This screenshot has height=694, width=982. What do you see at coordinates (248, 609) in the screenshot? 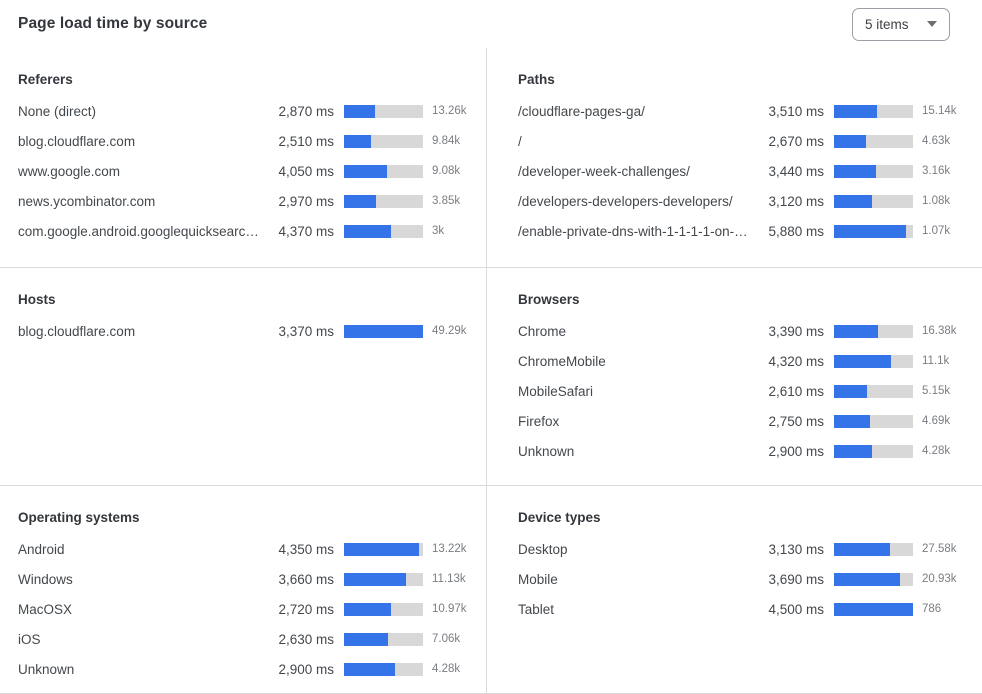
I see `metric-row: MacOSX 2,720 ms 10.97k` at bounding box center [248, 609].